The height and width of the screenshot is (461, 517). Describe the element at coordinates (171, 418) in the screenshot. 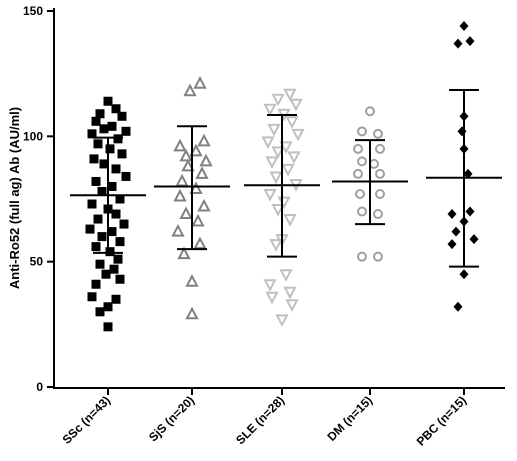

I see `x-tick-label: SjS (n=20)` at that location.